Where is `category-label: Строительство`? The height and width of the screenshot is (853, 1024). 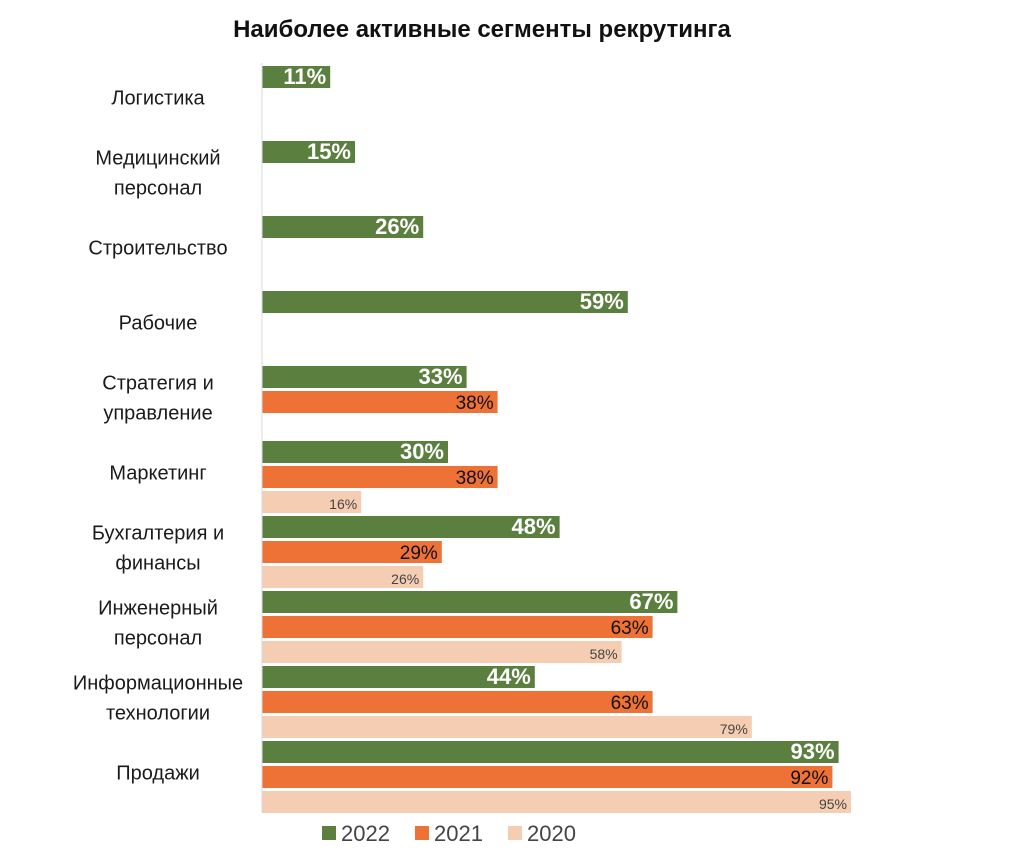
category-label: Строительство is located at coordinates (157, 249).